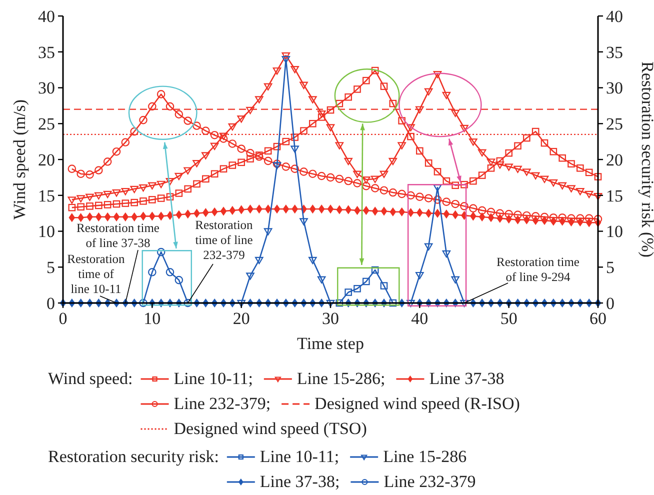  What do you see at coordinates (614, 124) in the screenshot?
I see `y2-tick-label: 25` at bounding box center [614, 124].